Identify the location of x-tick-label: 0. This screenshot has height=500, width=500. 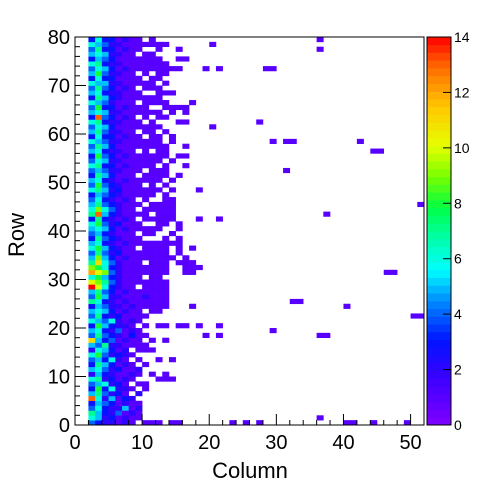
(74, 443).